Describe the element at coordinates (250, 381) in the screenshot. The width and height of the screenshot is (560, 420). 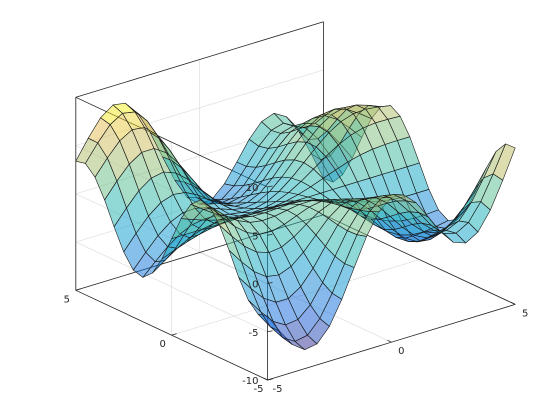
I see `z-tick-label: -10` at that location.